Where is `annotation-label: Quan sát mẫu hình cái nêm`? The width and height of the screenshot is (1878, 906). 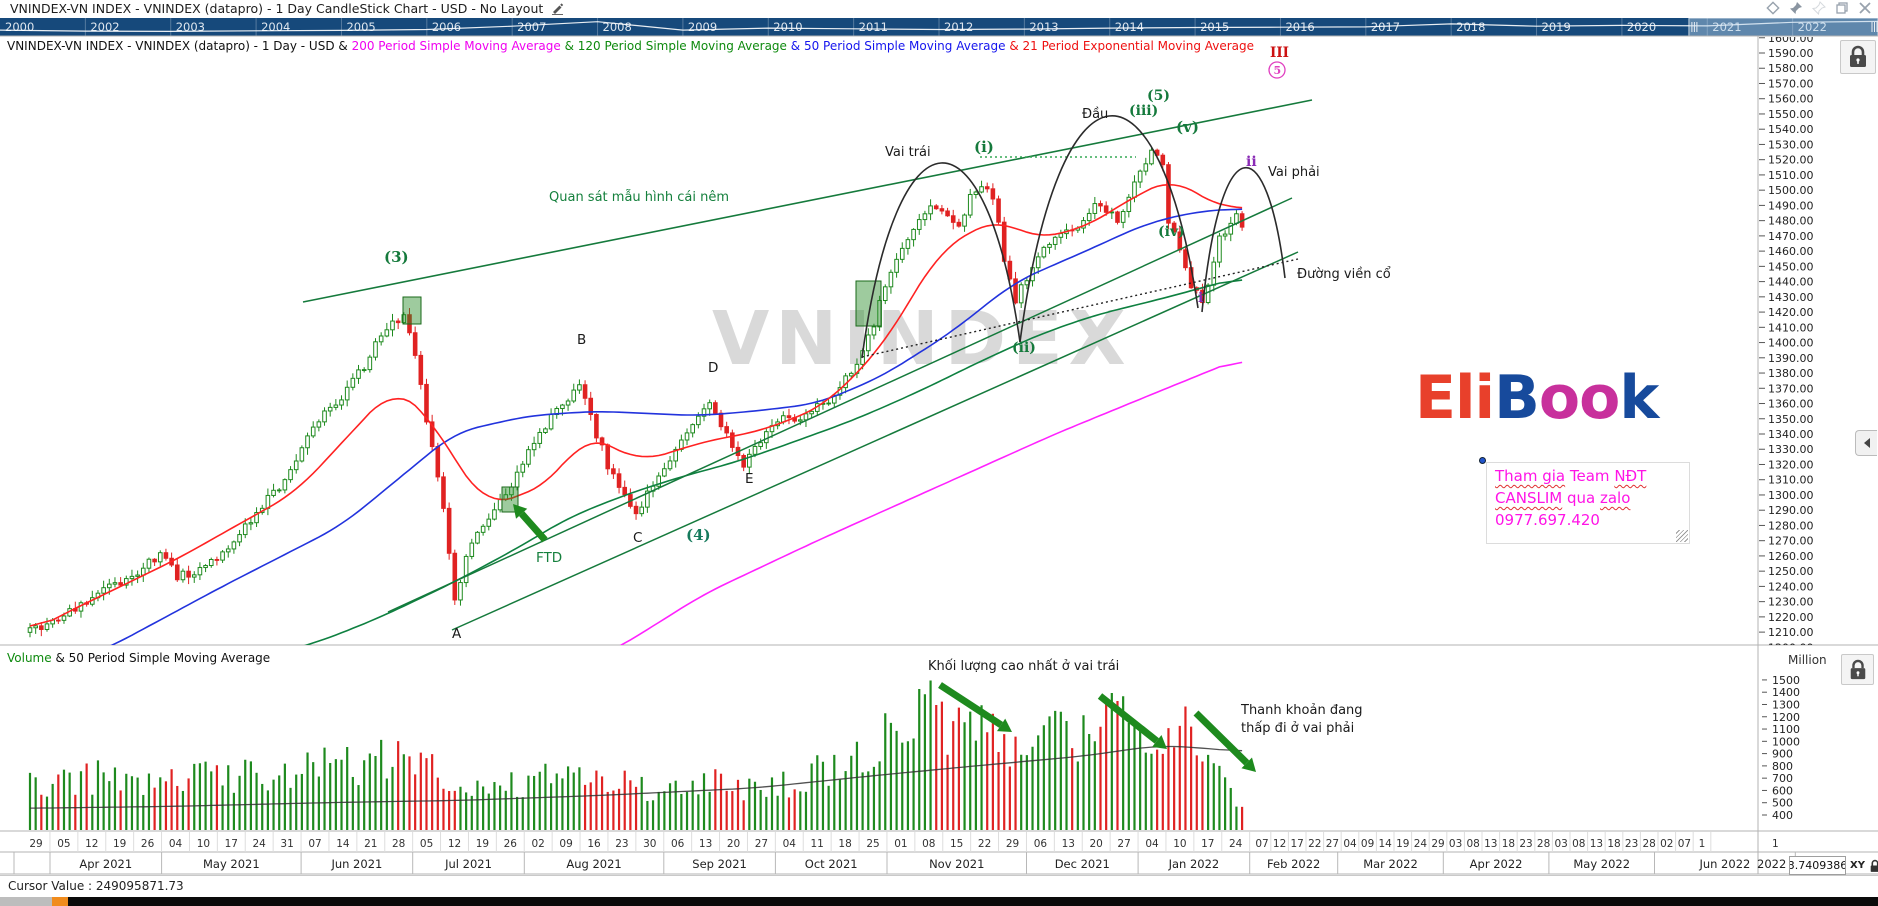
annotation-label: Quan sát mẫu hình cái nêm is located at coordinates (639, 197).